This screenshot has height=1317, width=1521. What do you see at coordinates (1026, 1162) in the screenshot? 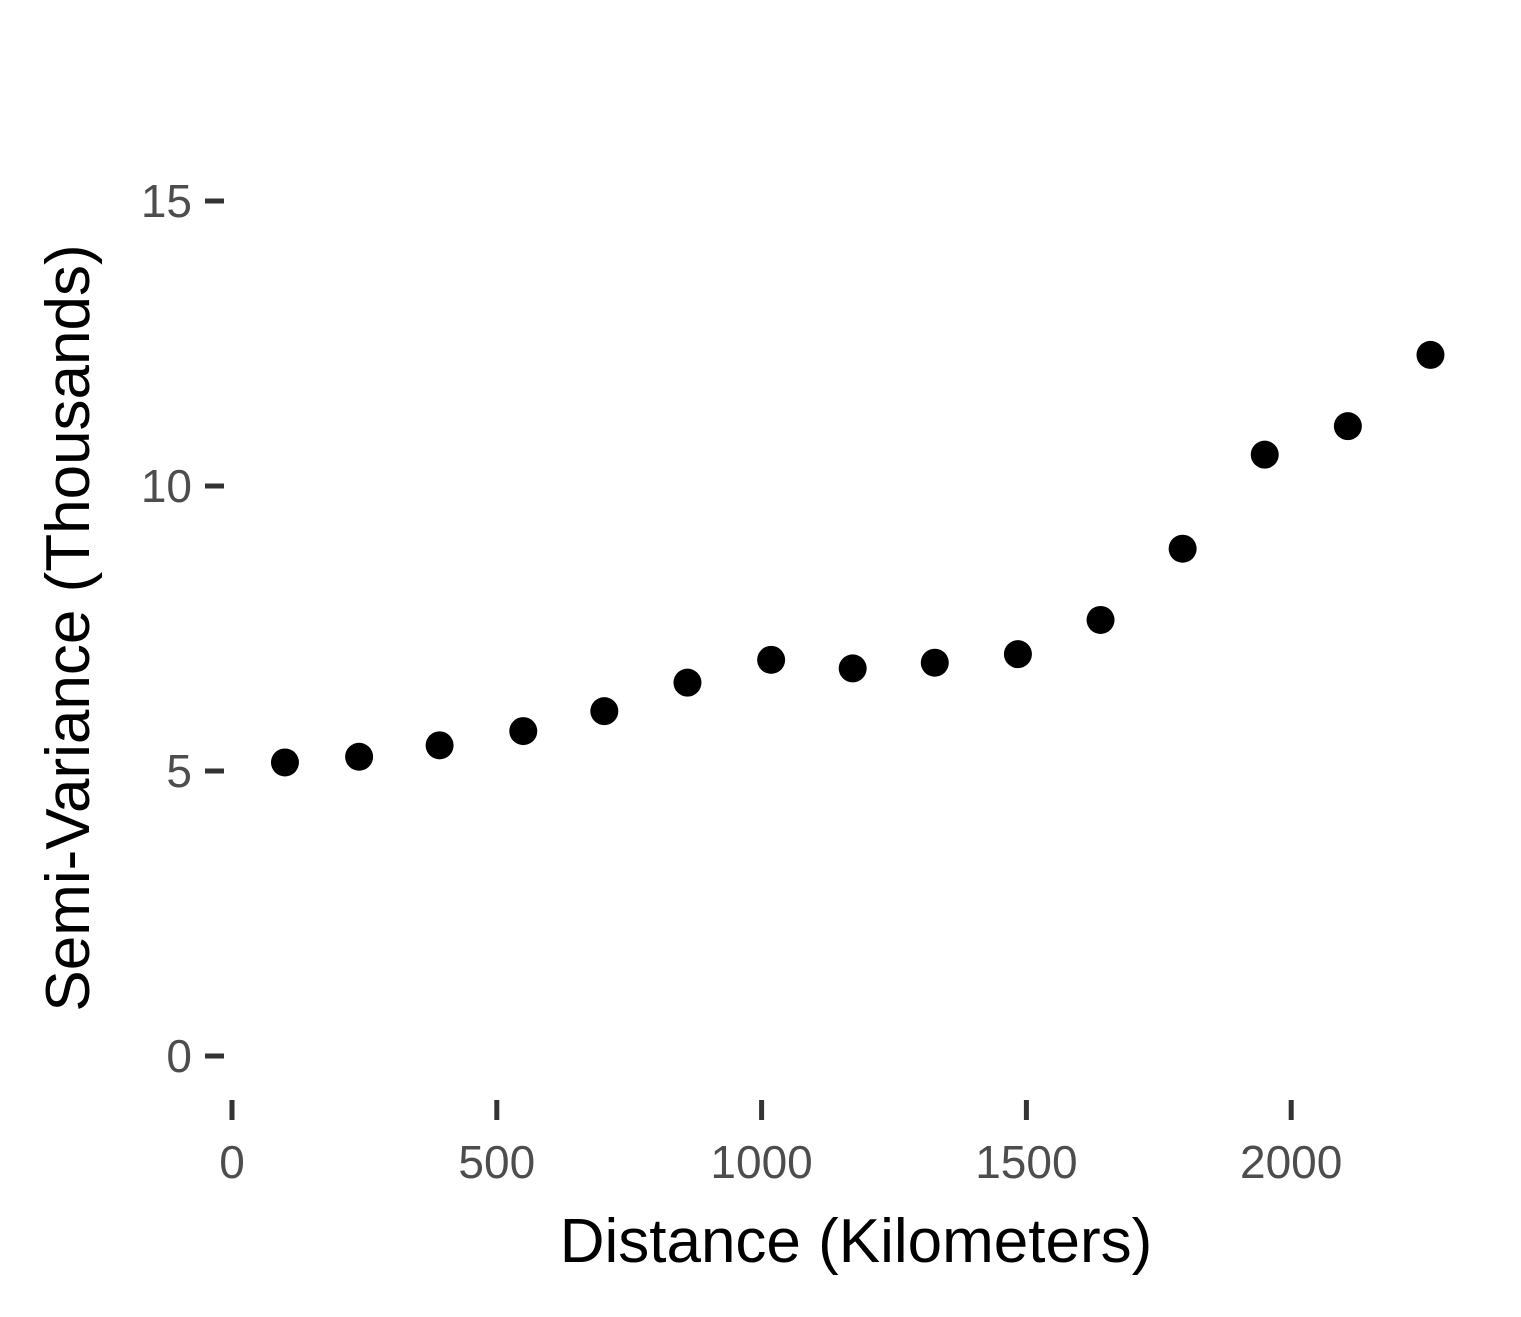
I see `x-tick-label: 1500` at bounding box center [1026, 1162].